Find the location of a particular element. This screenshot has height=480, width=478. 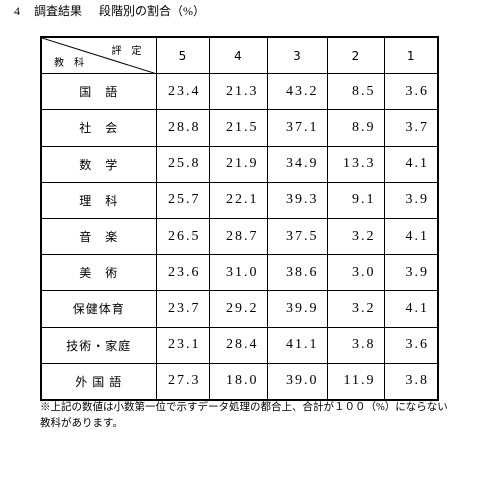

value-cell: 29.2 is located at coordinates (238, 309).